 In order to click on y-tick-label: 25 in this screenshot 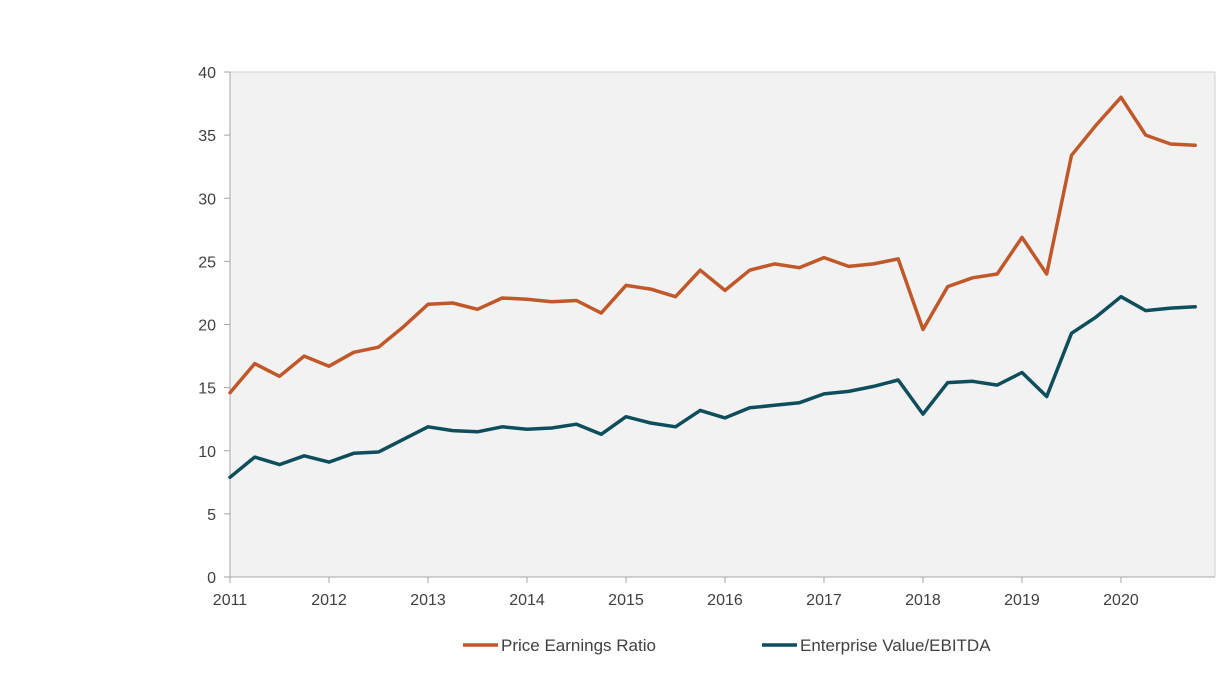, I will do `click(207, 262)`.